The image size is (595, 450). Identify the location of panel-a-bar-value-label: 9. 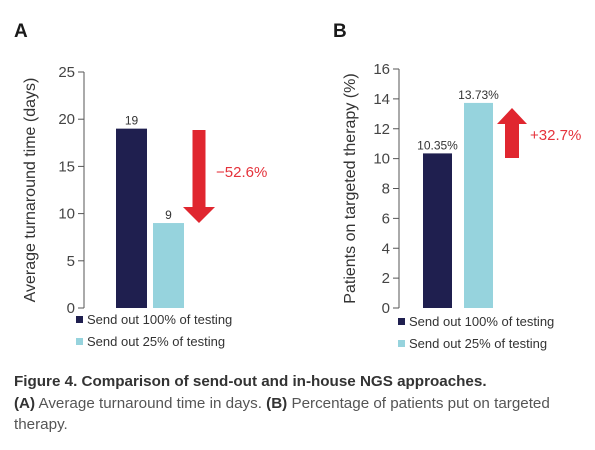
(168, 215).